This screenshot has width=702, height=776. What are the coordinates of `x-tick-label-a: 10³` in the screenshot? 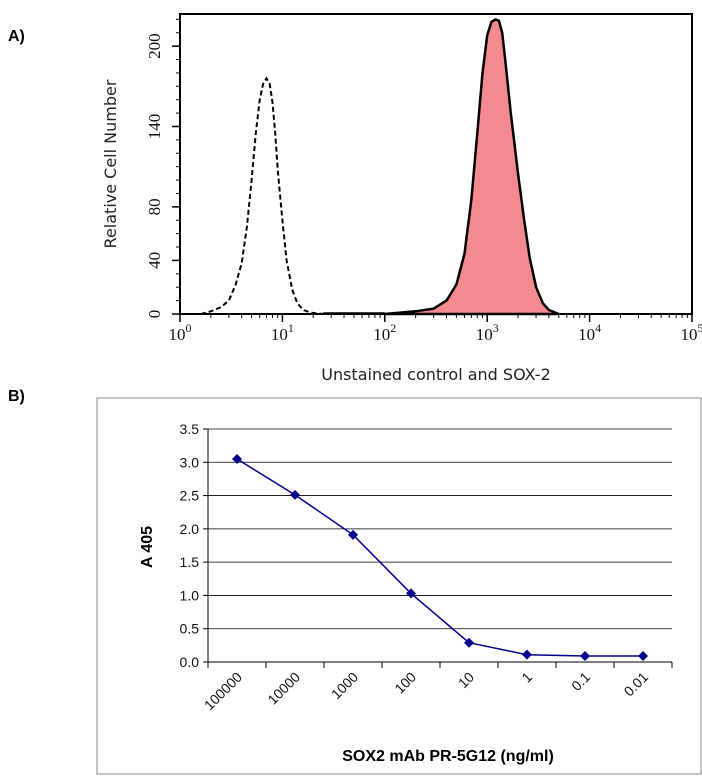 It's located at (487, 332).